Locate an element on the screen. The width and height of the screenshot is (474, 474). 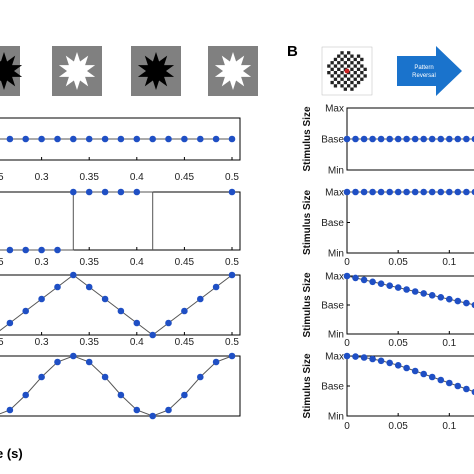
pattern-reversal-arrow-icon: Pattern Reversal is located at coordinates (429, 71).